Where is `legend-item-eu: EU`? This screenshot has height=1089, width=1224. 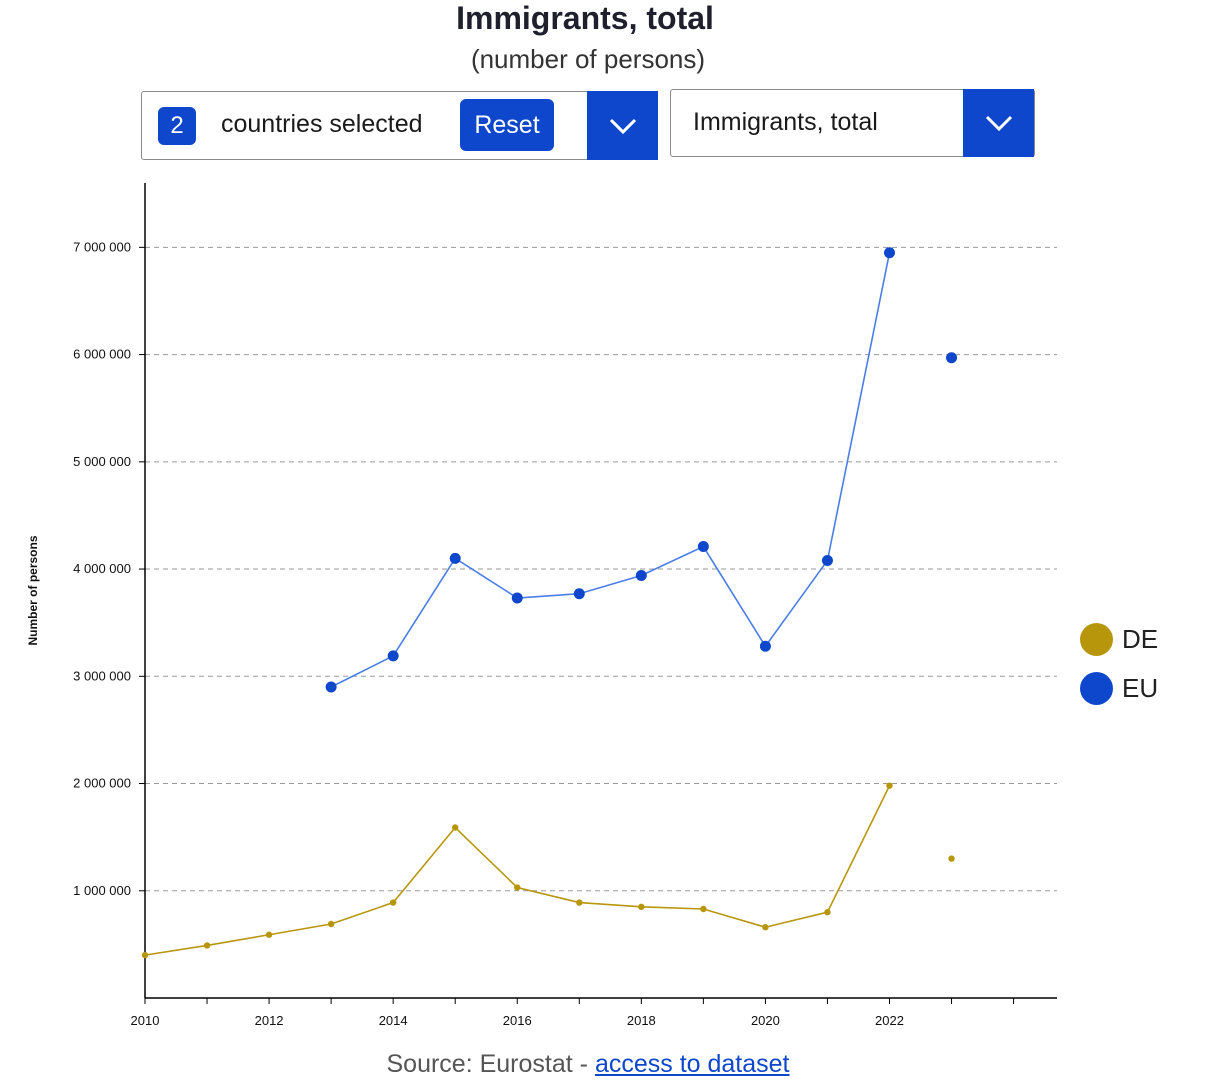
legend-item-eu: EU is located at coordinates (1119, 688).